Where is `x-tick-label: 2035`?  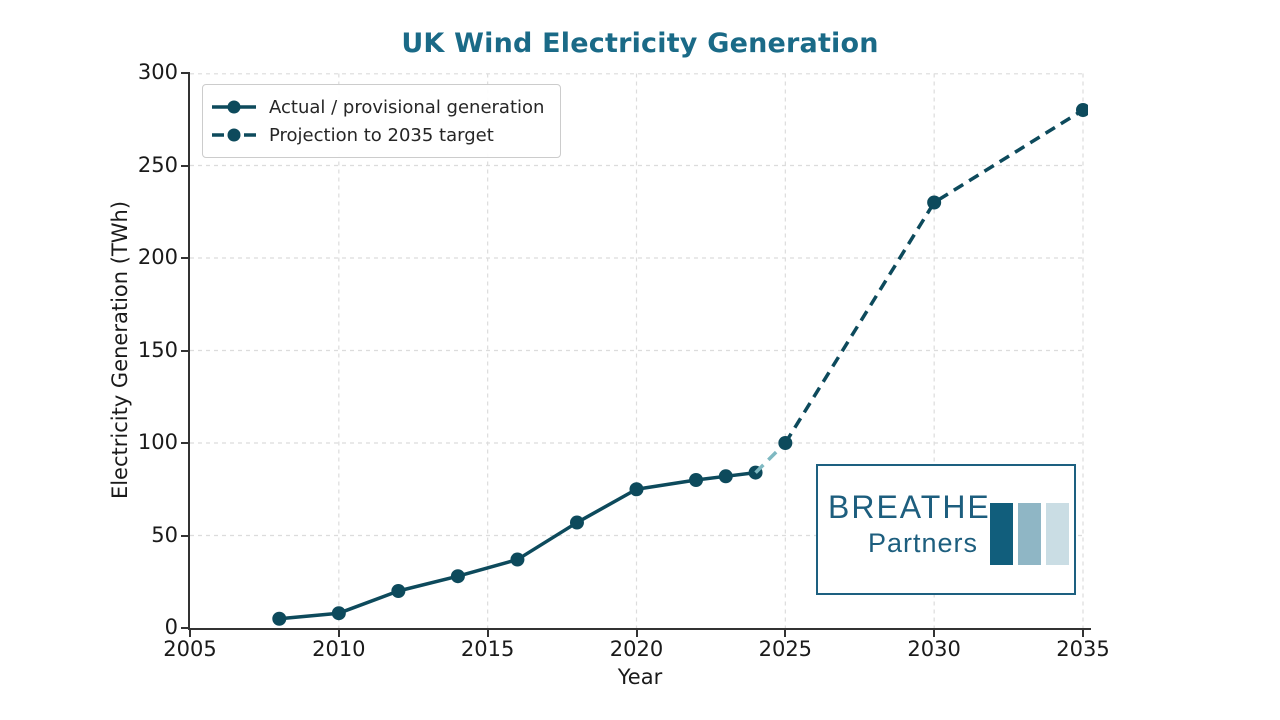 x-tick-label: 2035 is located at coordinates (1083, 649).